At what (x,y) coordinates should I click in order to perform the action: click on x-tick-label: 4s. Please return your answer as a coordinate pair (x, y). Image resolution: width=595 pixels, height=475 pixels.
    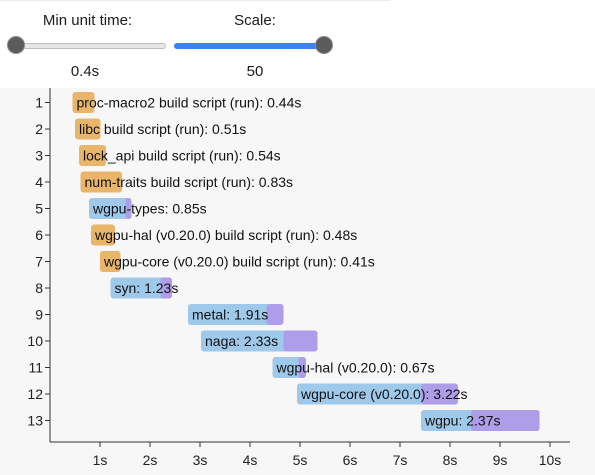
    Looking at the image, I should click on (250, 460).